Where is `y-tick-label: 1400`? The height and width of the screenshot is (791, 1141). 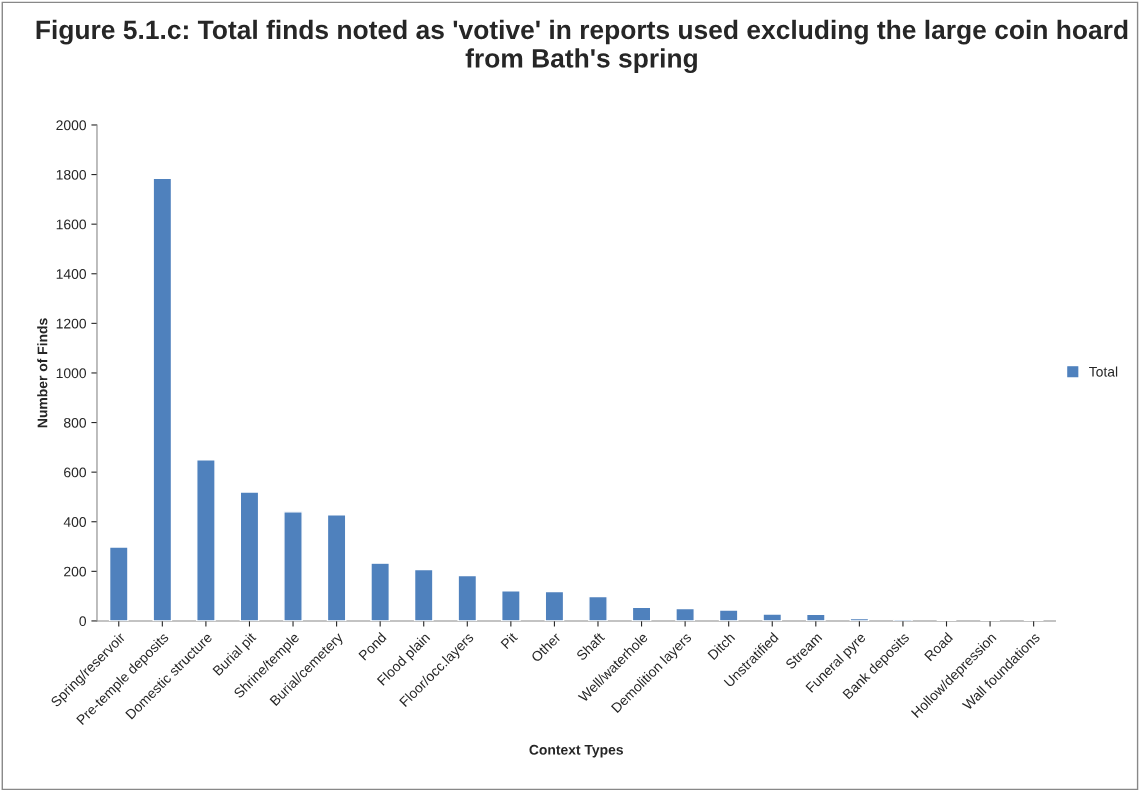
y-tick-label: 1400 is located at coordinates (71, 274).